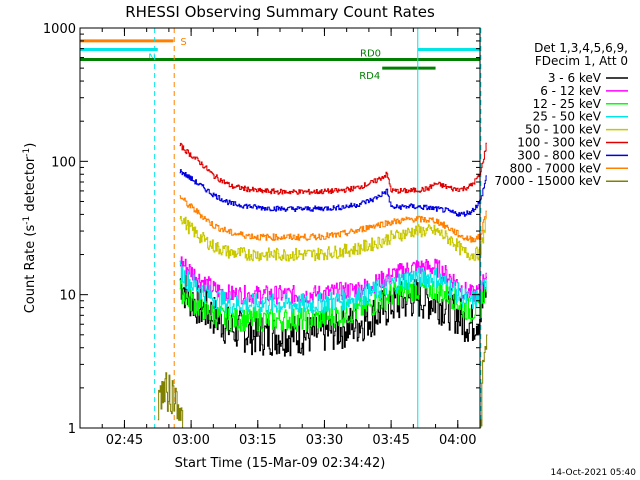  I want to click on state-bar-label: N, so click(151, 57).